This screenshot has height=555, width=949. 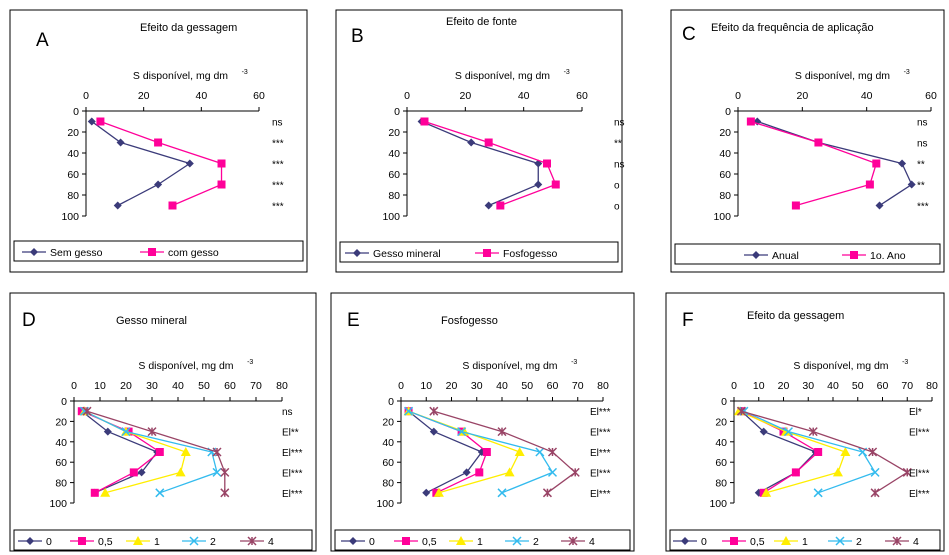 I want to click on panel-letter: A, so click(x=42, y=40).